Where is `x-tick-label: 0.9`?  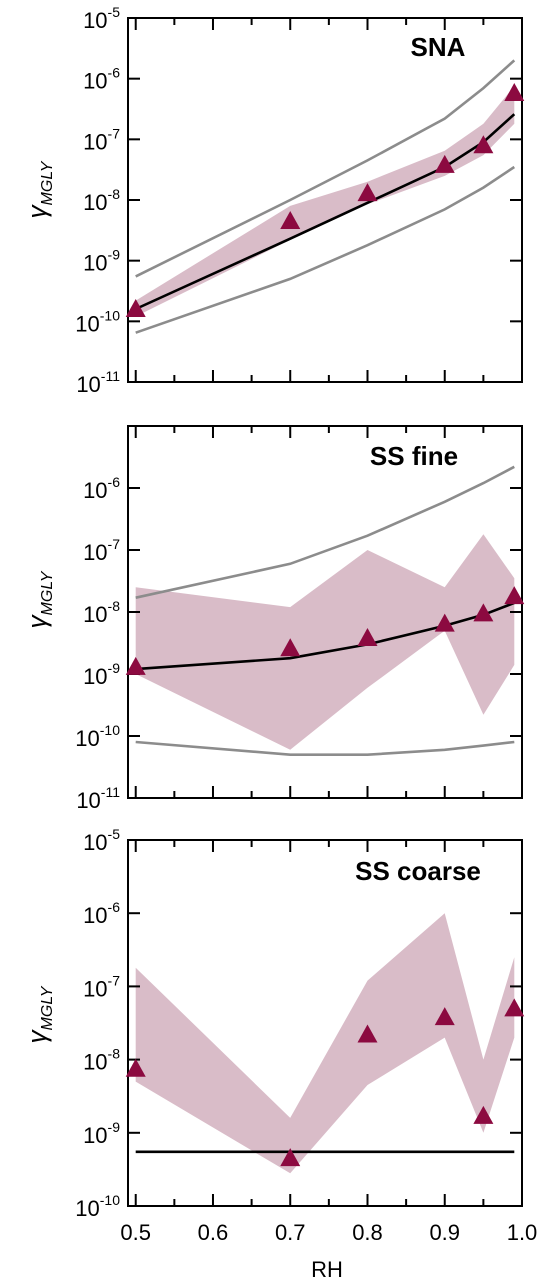
x-tick-label: 0.9 is located at coordinates (444, 1232).